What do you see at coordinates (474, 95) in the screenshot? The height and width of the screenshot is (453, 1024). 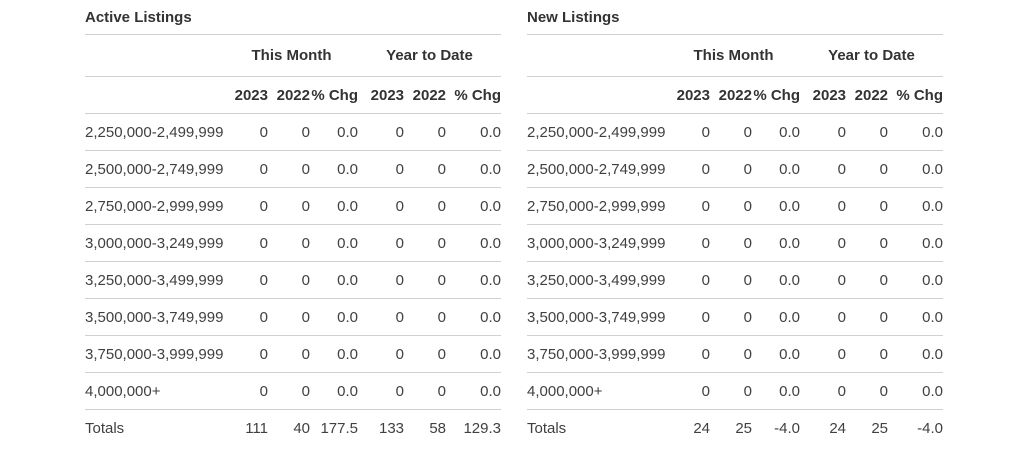 I see `col-header-chg-ytd: % Chg` at bounding box center [474, 95].